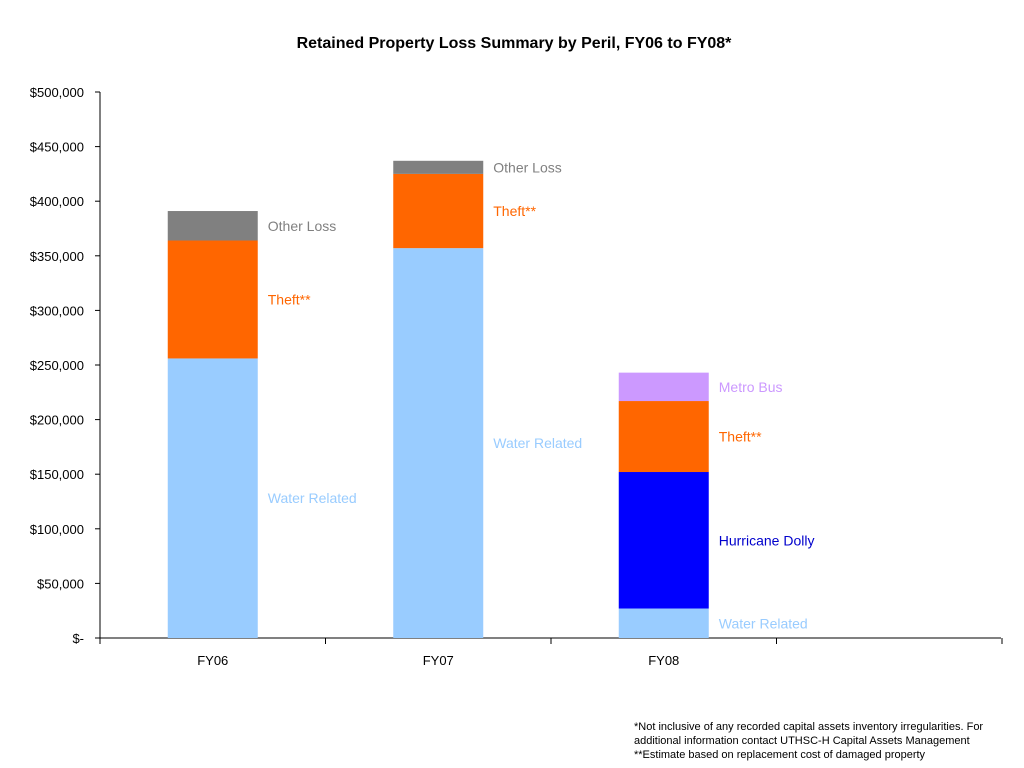 This screenshot has width=1024, height=768. I want to click on segment-label-fy06-other-loss: Other Loss, so click(302, 226).